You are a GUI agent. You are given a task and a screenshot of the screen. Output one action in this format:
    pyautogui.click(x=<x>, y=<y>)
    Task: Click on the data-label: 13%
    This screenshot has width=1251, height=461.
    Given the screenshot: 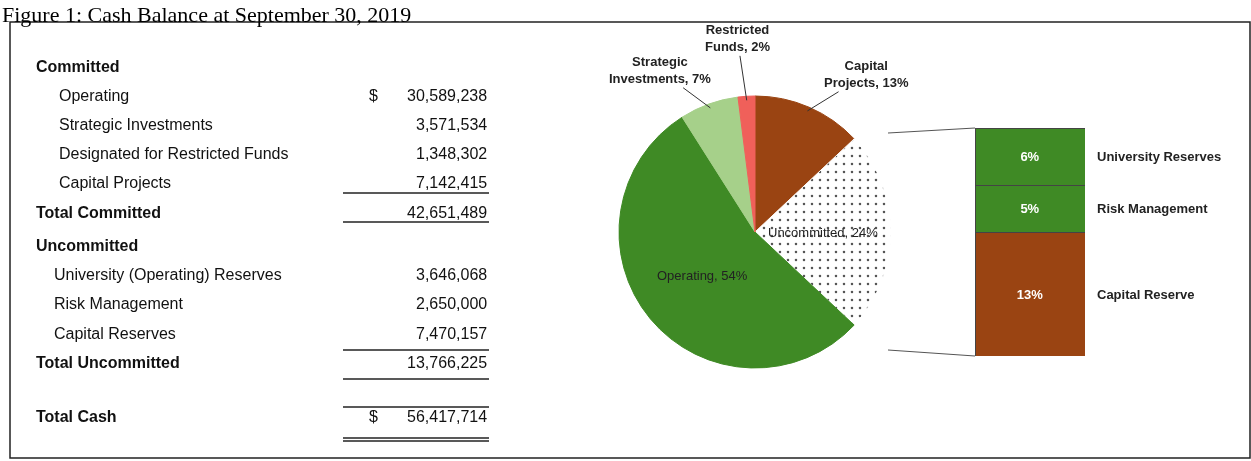 What is the action you would take?
    pyautogui.click(x=1030, y=294)
    